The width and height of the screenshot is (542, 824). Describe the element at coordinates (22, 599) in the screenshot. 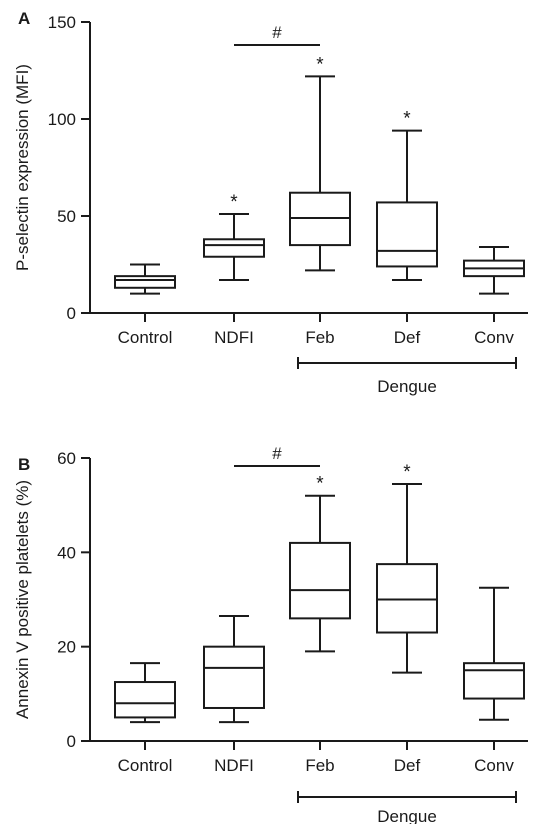

I see `y-axis-label: Annexin V positive platelets (%)` at that location.